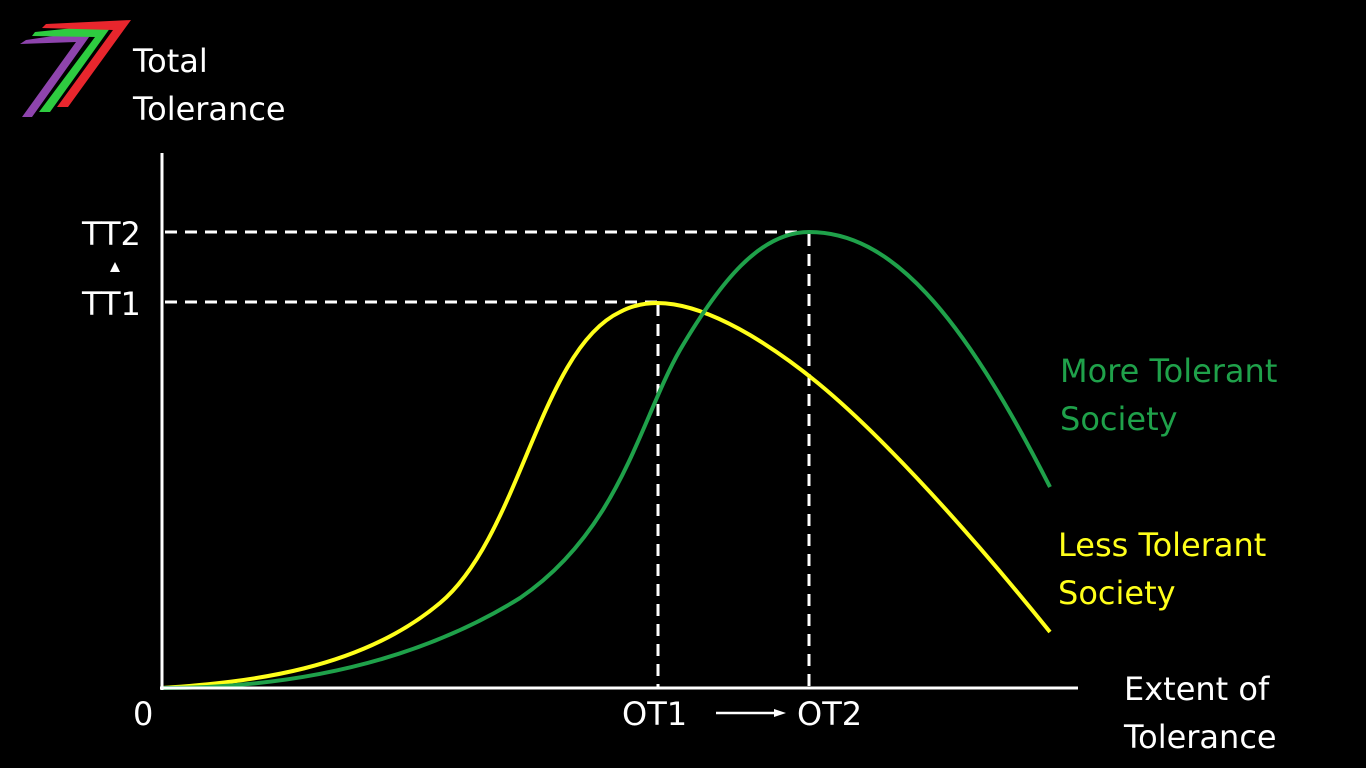 The image size is (1366, 768). What do you see at coordinates (209, 85) in the screenshot?
I see `y-axis-label: Total Tolerance` at bounding box center [209, 85].